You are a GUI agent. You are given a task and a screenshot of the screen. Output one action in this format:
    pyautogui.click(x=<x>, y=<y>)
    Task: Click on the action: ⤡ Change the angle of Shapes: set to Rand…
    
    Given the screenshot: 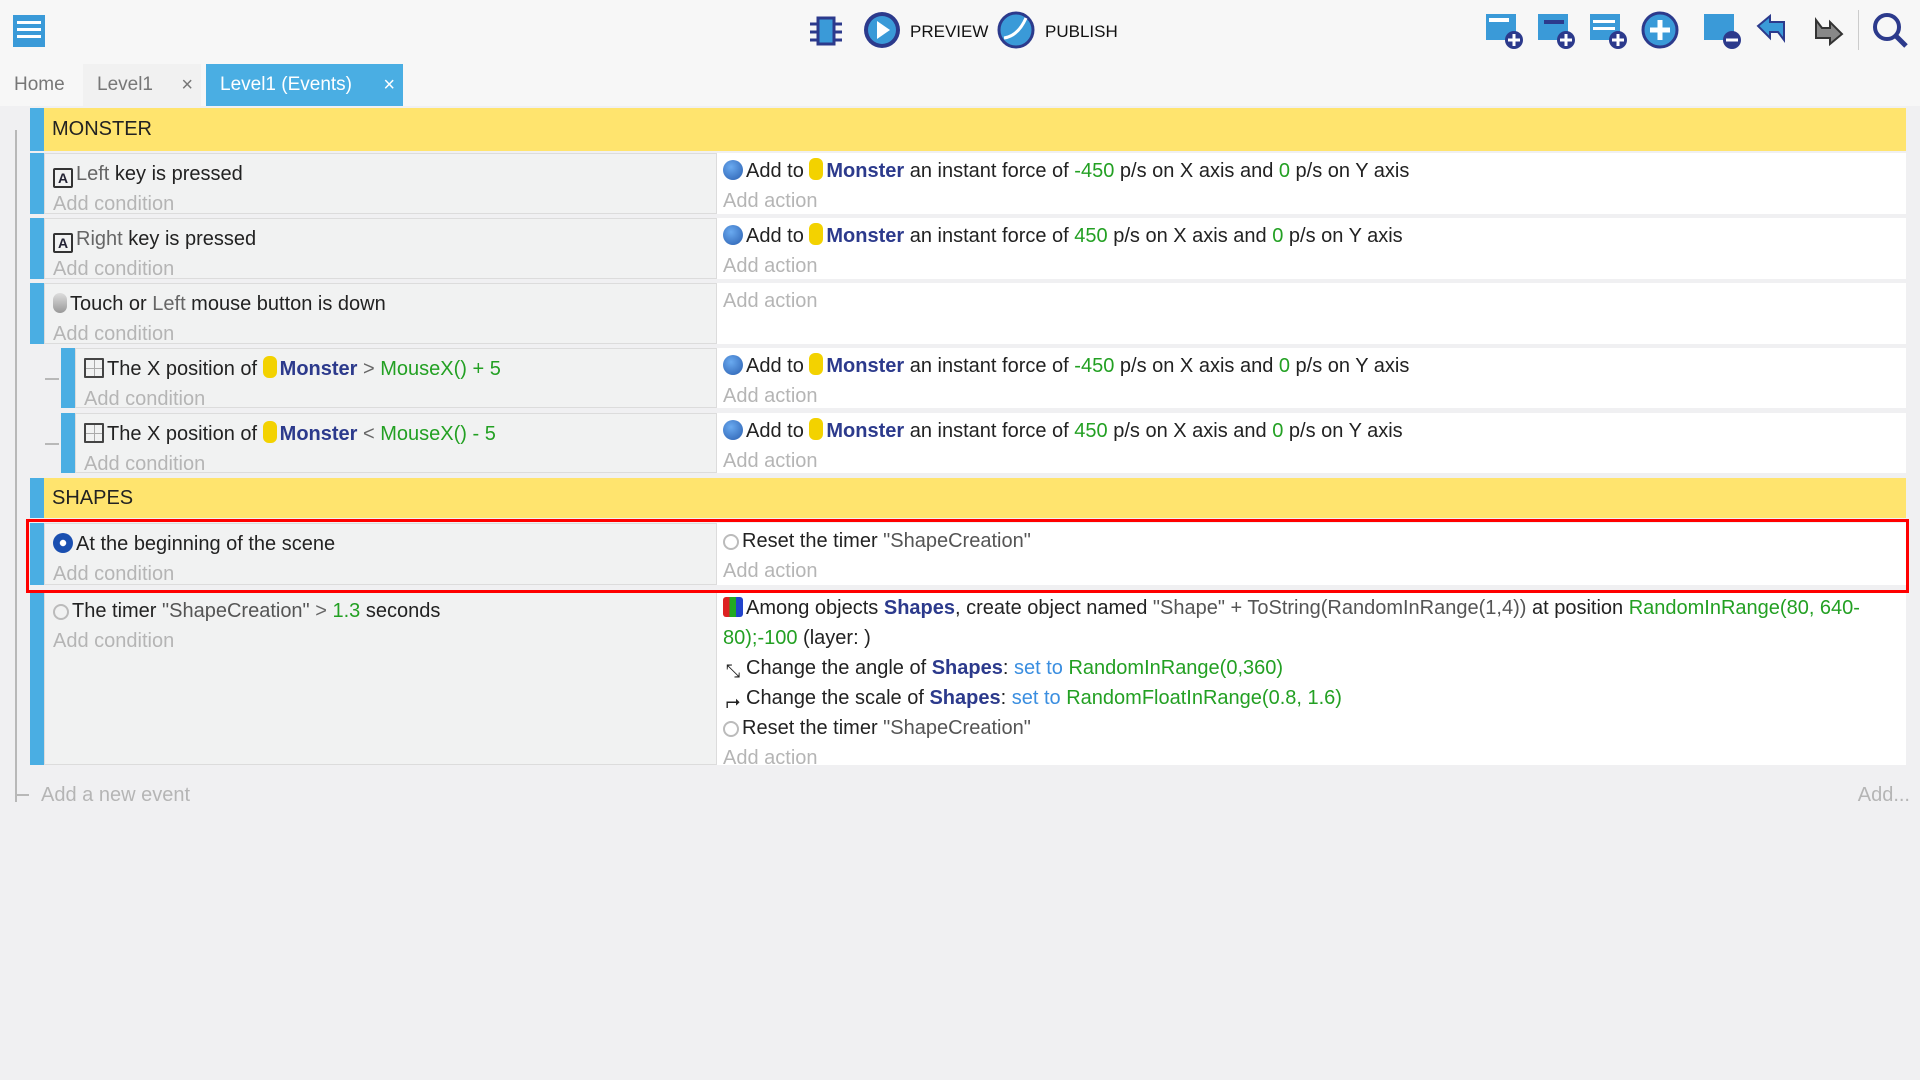 What is the action you would take?
    pyautogui.click(x=1314, y=668)
    